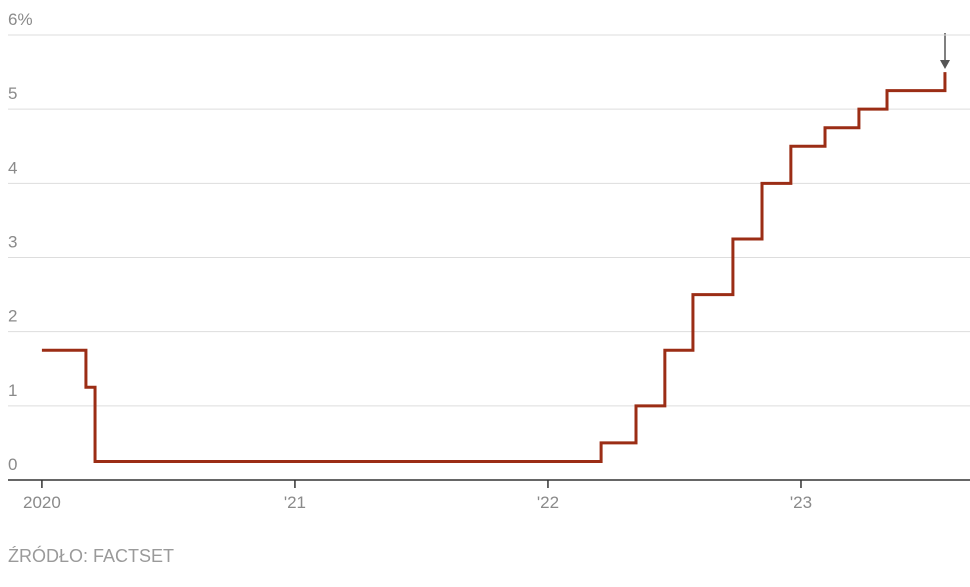  I want to click on x-tick-label: '21, so click(295, 502).